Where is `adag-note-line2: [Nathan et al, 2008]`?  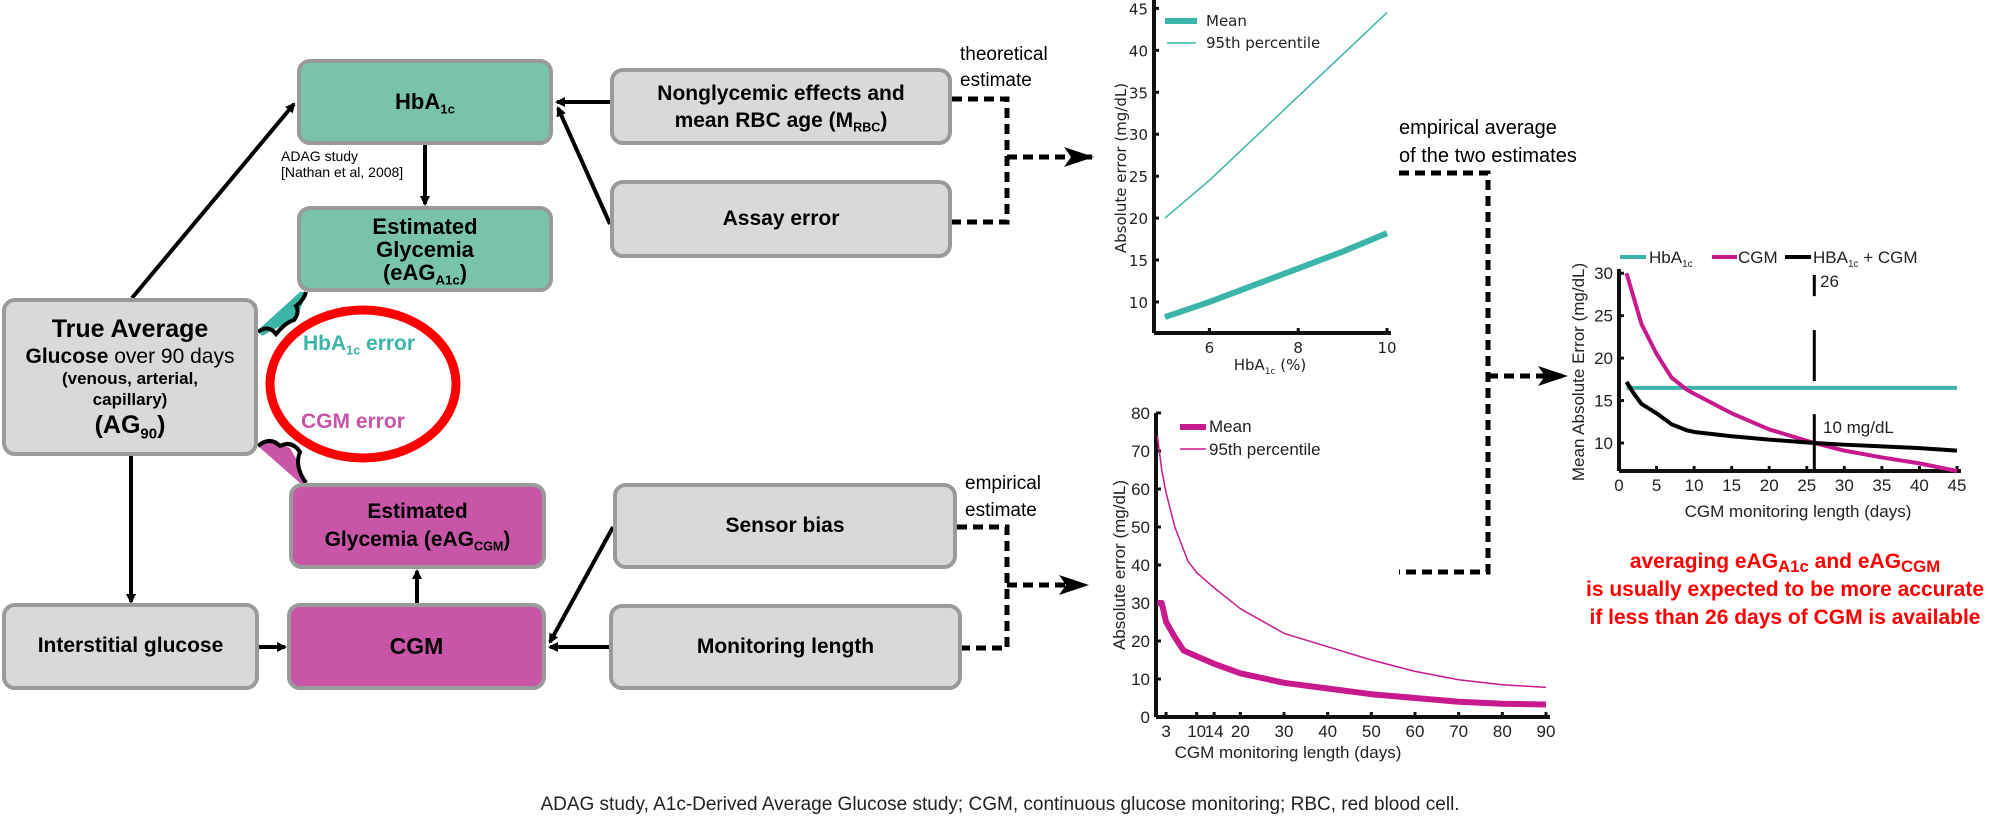 adag-note-line2: [Nathan et al, 2008] is located at coordinates (342, 172).